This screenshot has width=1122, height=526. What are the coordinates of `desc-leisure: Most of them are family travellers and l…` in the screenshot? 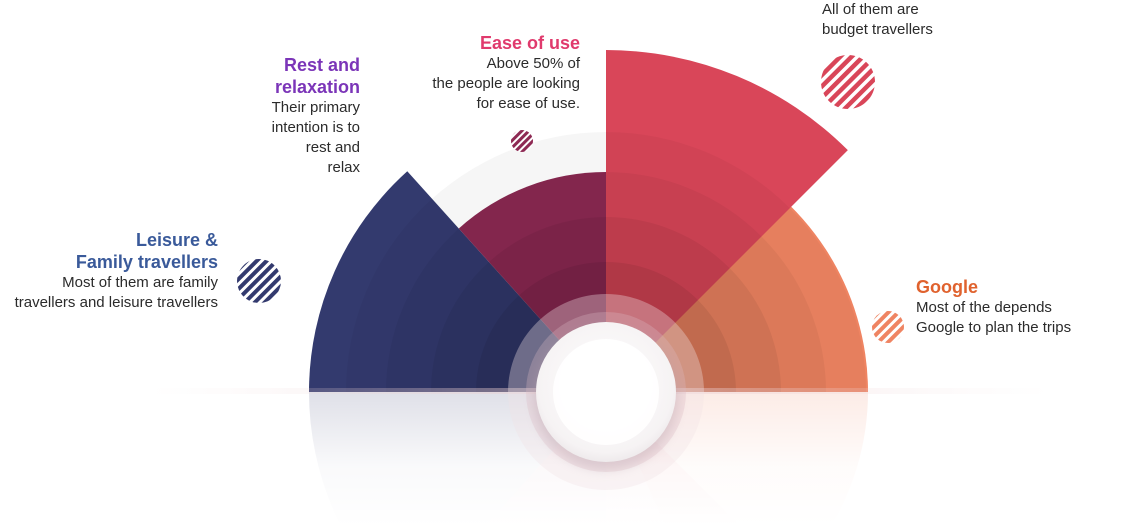 It's located at (116, 292).